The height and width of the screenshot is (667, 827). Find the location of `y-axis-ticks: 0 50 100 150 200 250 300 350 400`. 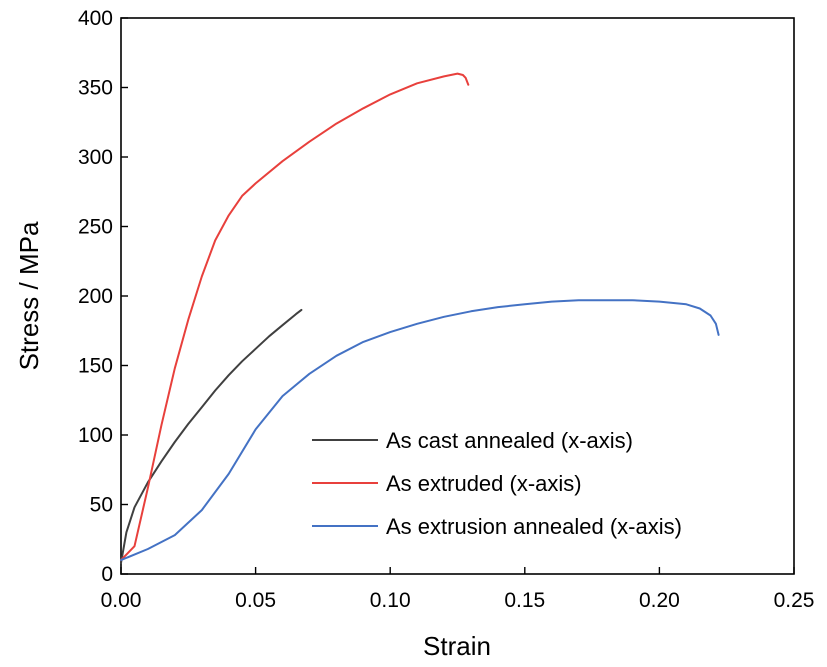

y-axis-ticks: 0 50 100 150 200 250 300 350 400 is located at coordinates (103, 296).